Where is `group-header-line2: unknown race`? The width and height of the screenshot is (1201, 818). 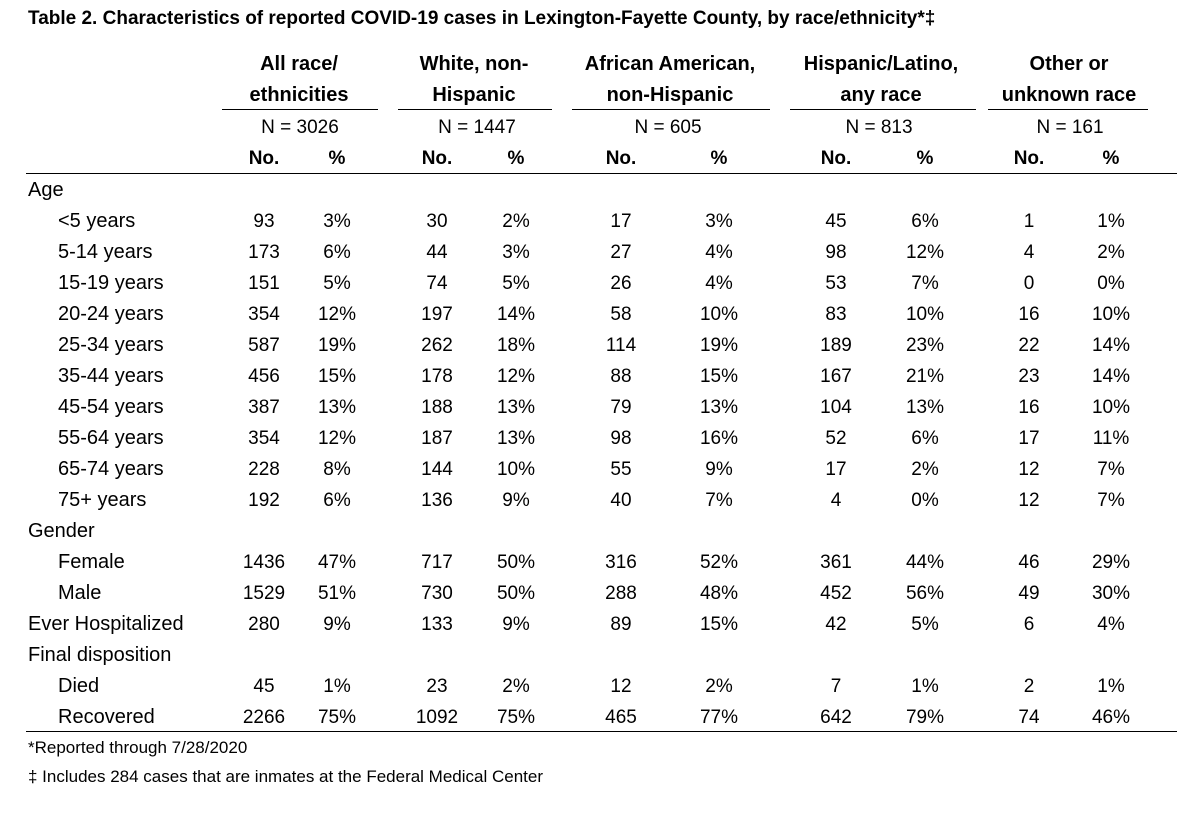
group-header-line2: unknown race is located at coordinates (1069, 95).